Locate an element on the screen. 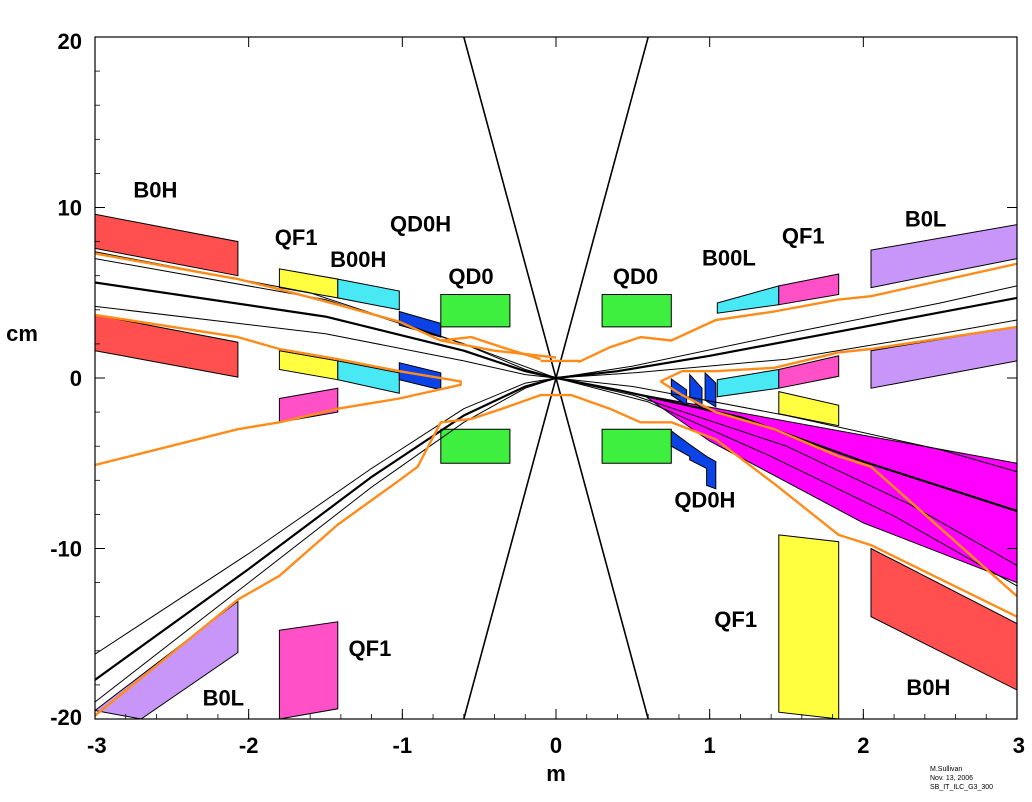  credit-id: SB_IT_ILC_G3_300 is located at coordinates (961, 787).